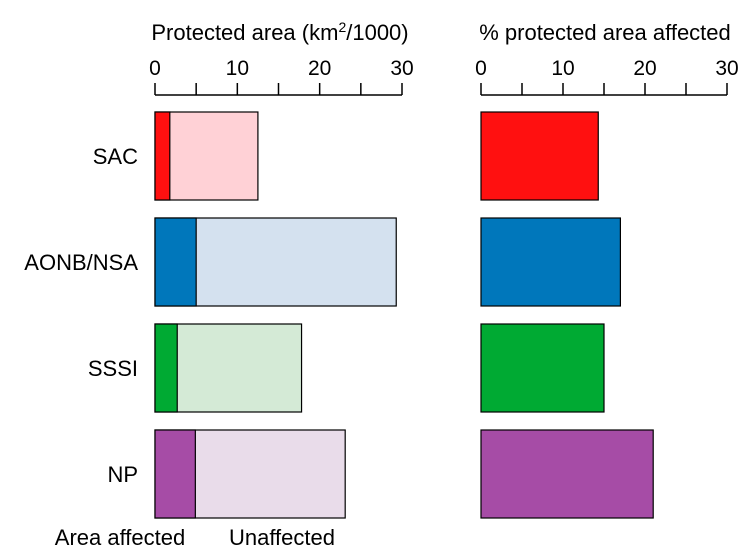 The image size is (748, 548). What do you see at coordinates (122, 474) in the screenshot?
I see `category-label: NP` at bounding box center [122, 474].